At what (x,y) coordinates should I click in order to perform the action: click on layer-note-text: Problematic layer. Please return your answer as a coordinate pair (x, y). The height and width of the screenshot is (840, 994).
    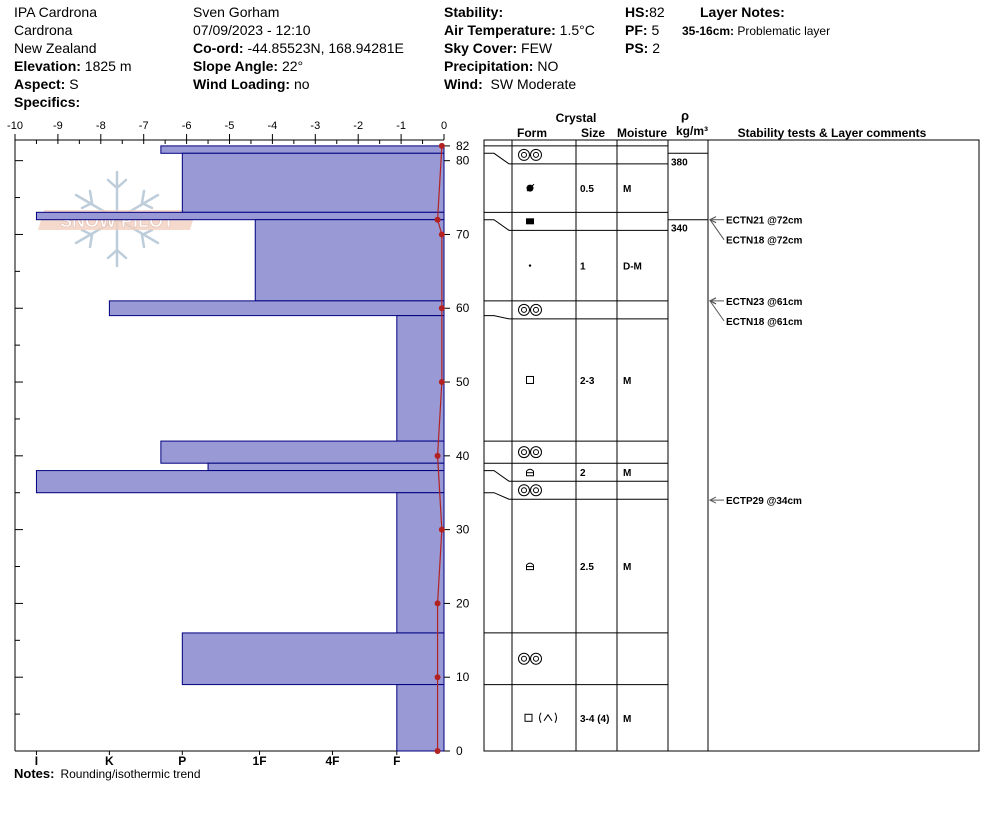
    Looking at the image, I should click on (784, 31).